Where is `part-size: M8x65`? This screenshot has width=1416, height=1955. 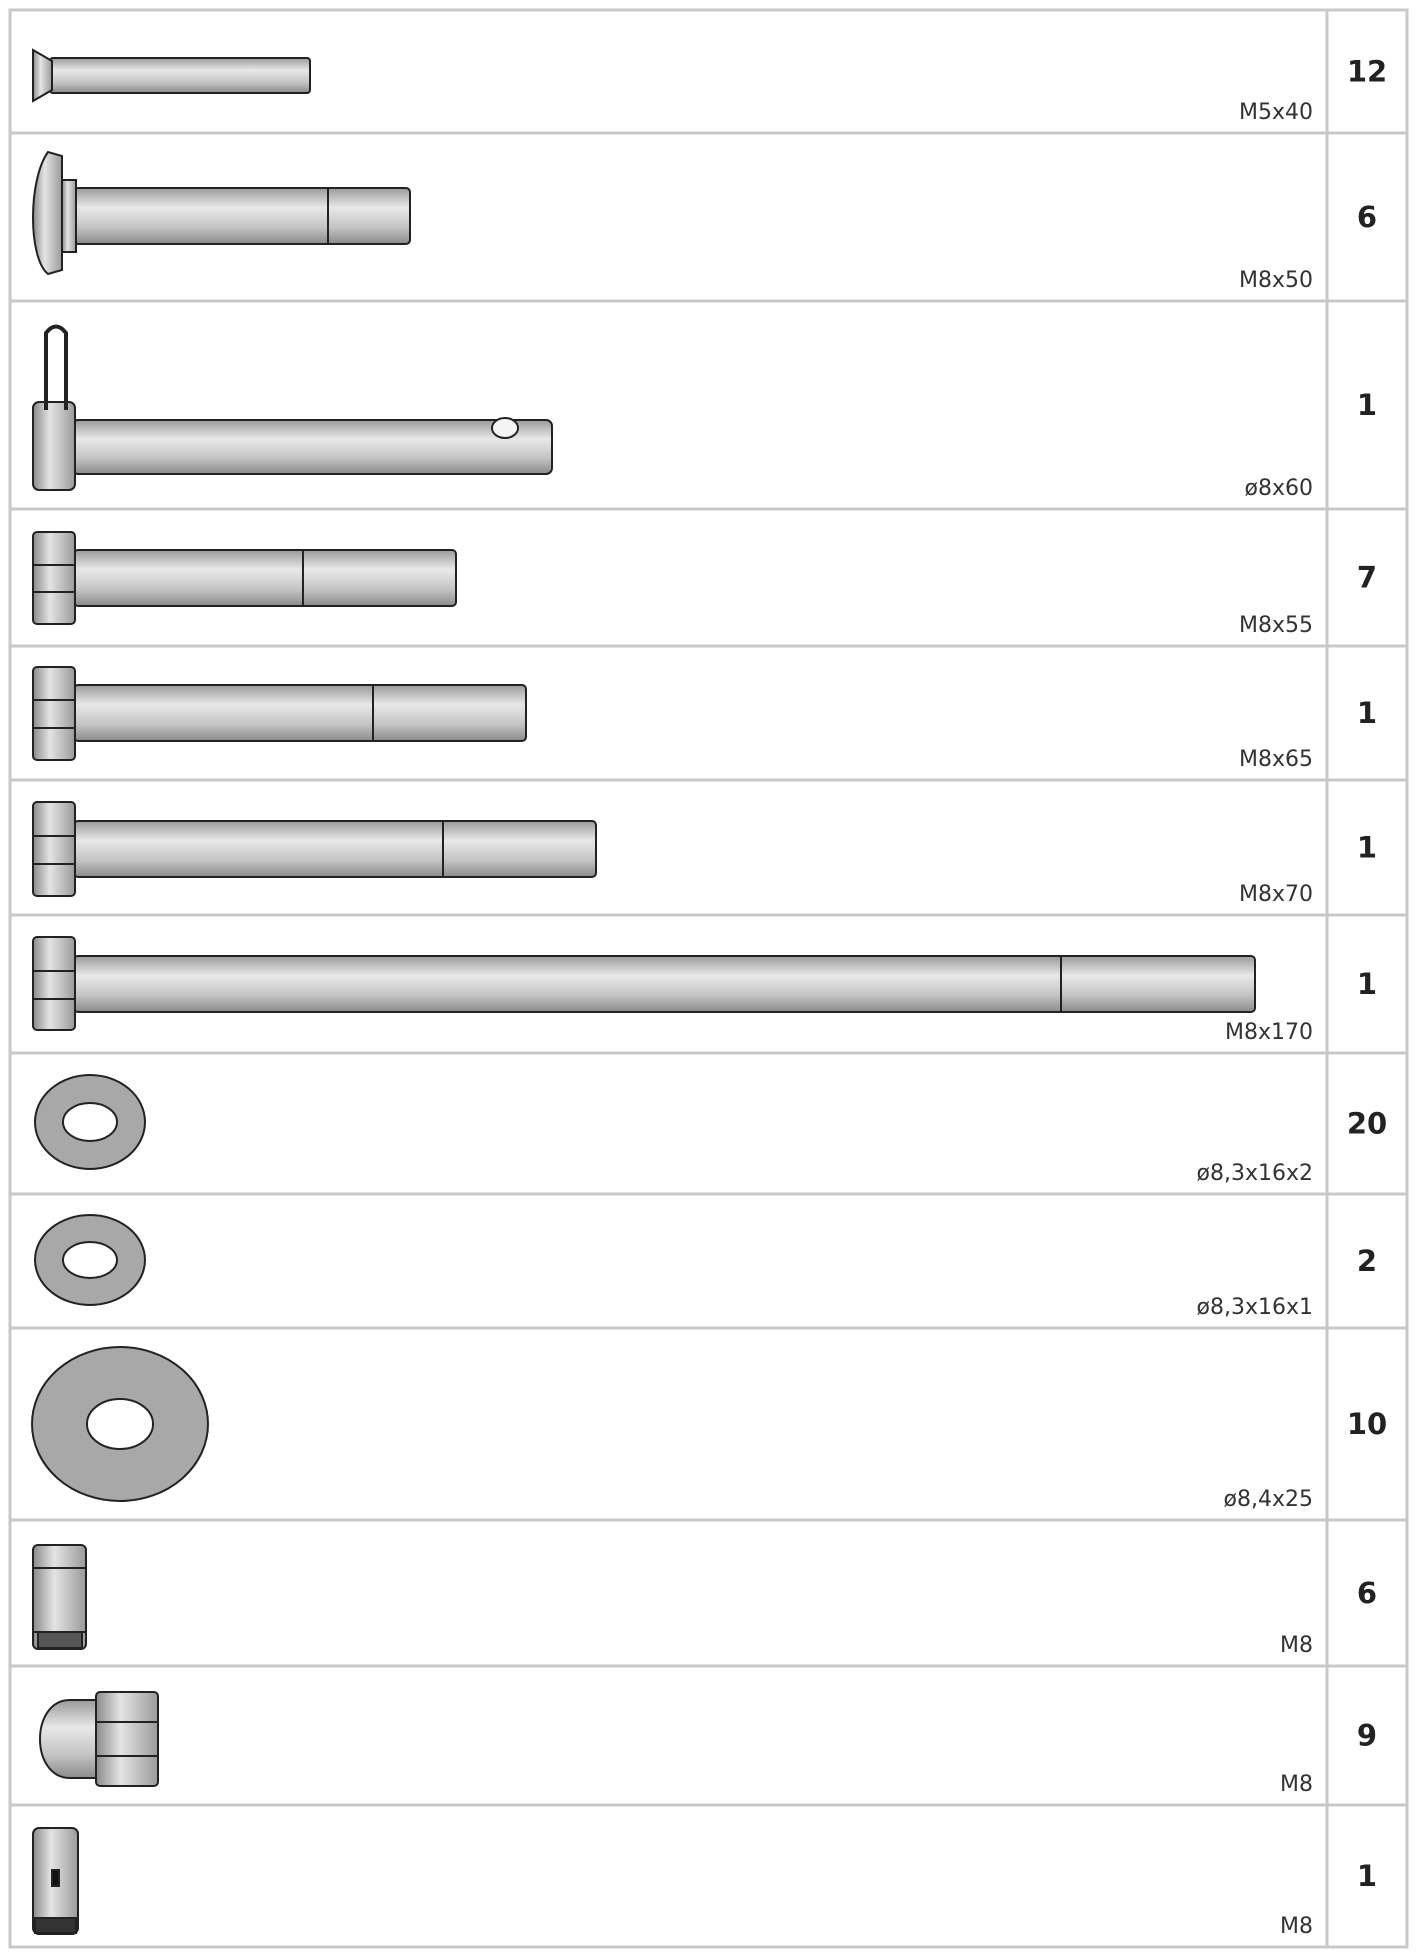 part-size: M8x65 is located at coordinates (1276, 759).